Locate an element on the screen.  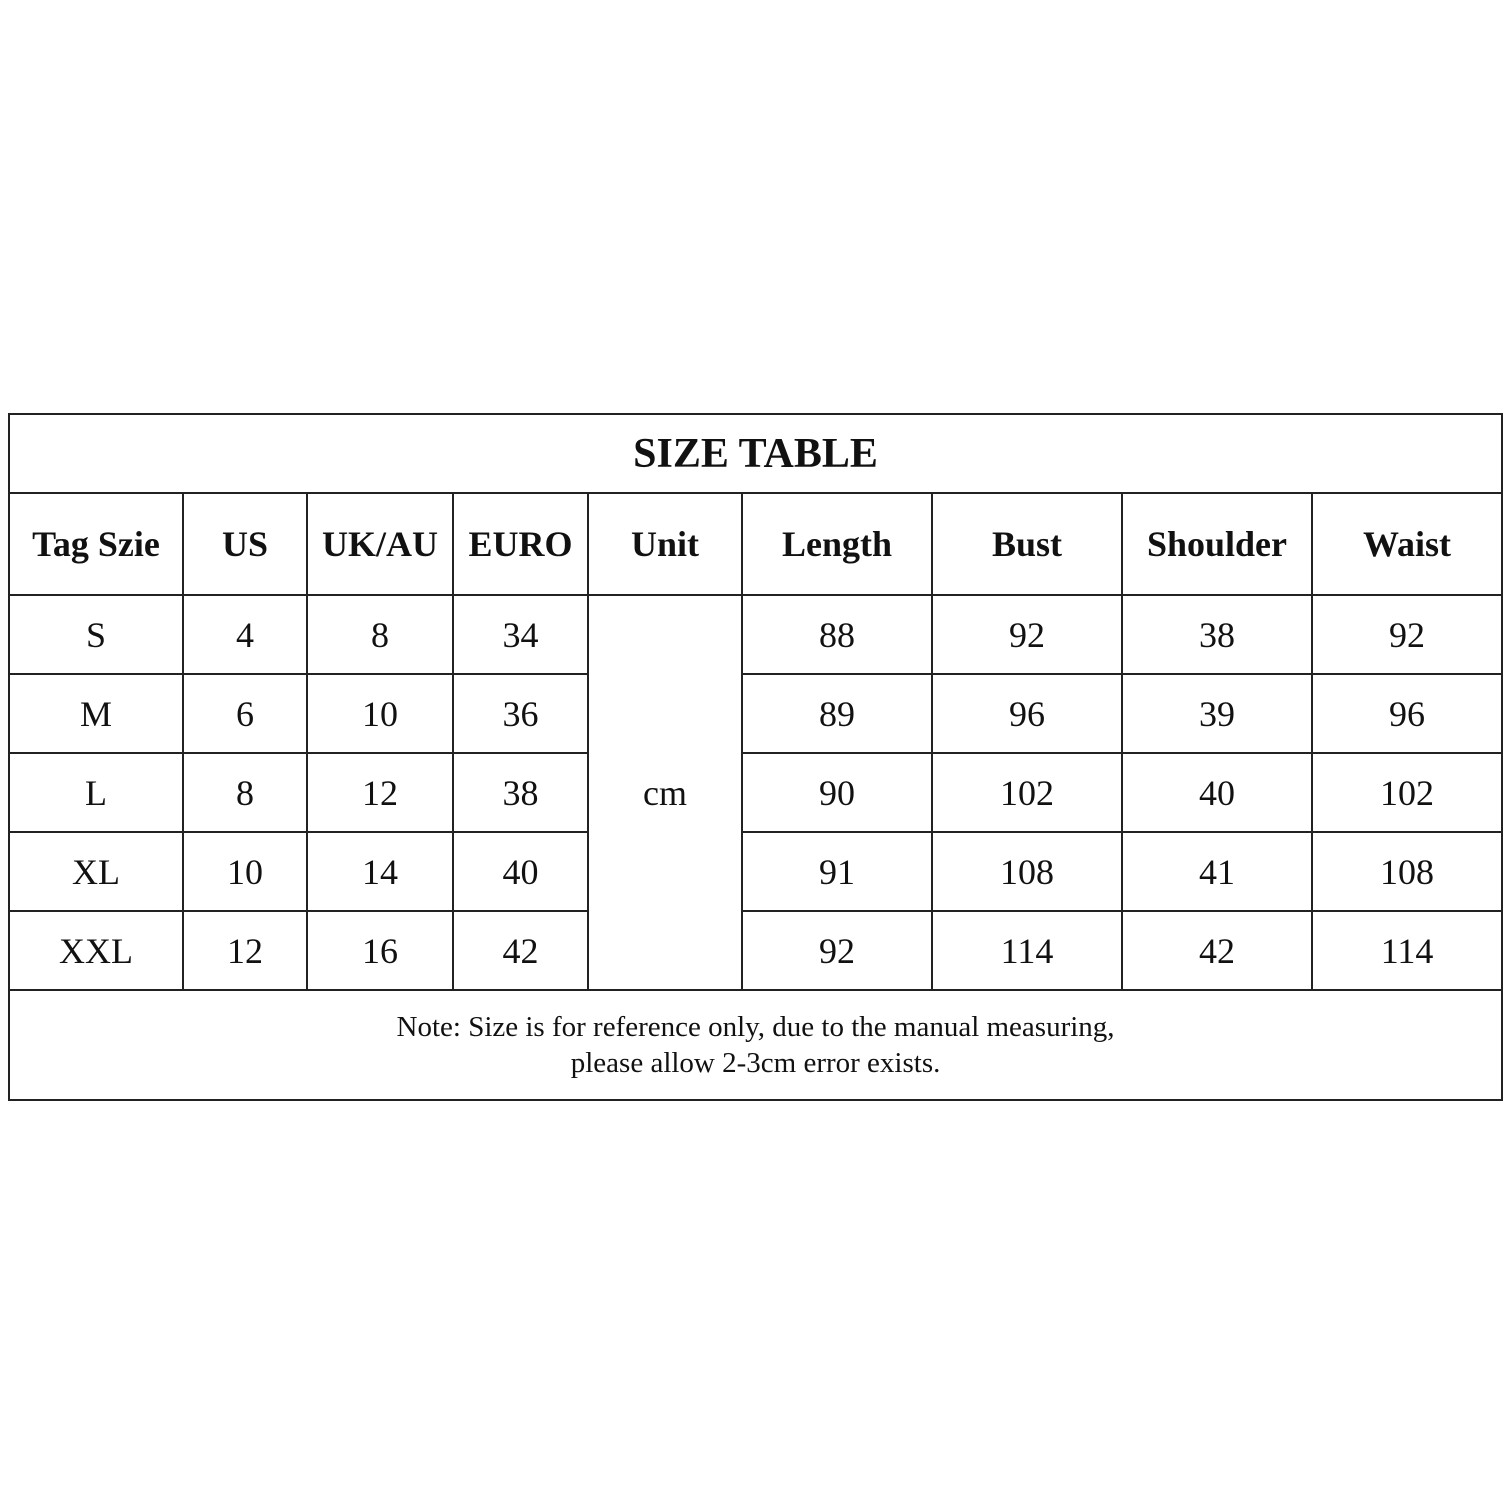
cell-us: 6 is located at coordinates (245, 713).